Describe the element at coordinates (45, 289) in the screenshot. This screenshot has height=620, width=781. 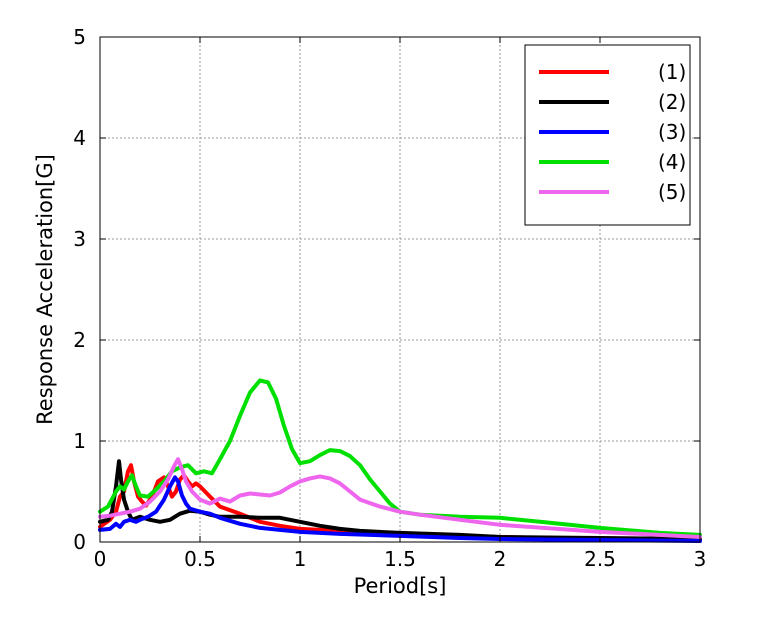
I see `y-axis-title: Response Acceleration[G]` at that location.